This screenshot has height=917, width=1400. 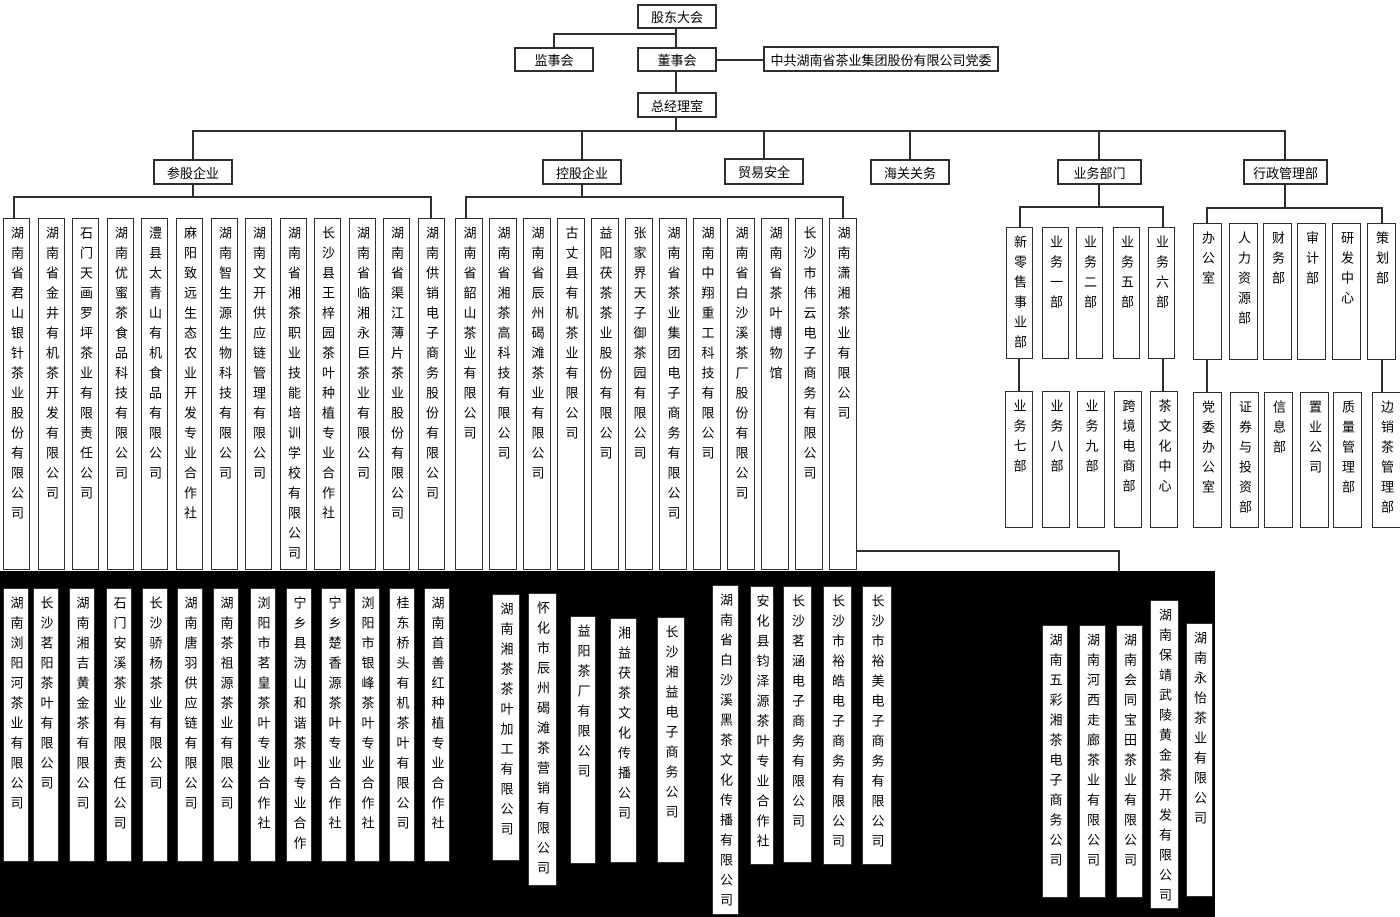 What do you see at coordinates (1164, 754) in the screenshot?
I see `subsidiary-d-4: 湖南保靖武陵黄金茶开发有限公司` at bounding box center [1164, 754].